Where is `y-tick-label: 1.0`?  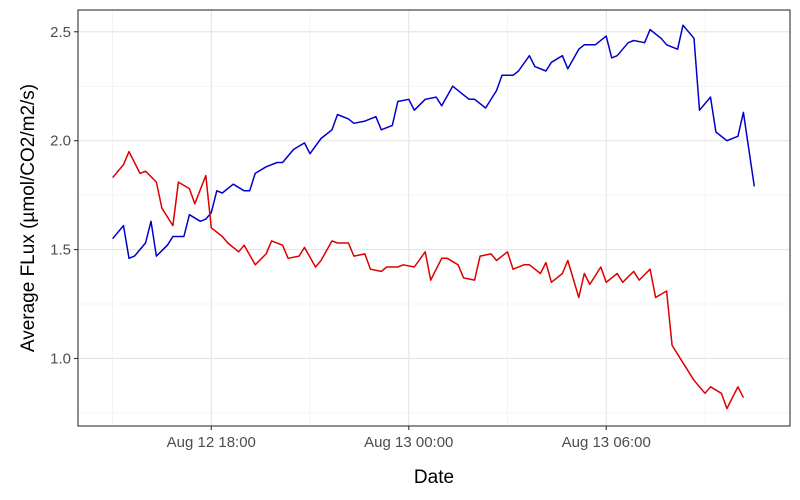 y-tick-label: 1.0 is located at coordinates (60, 358).